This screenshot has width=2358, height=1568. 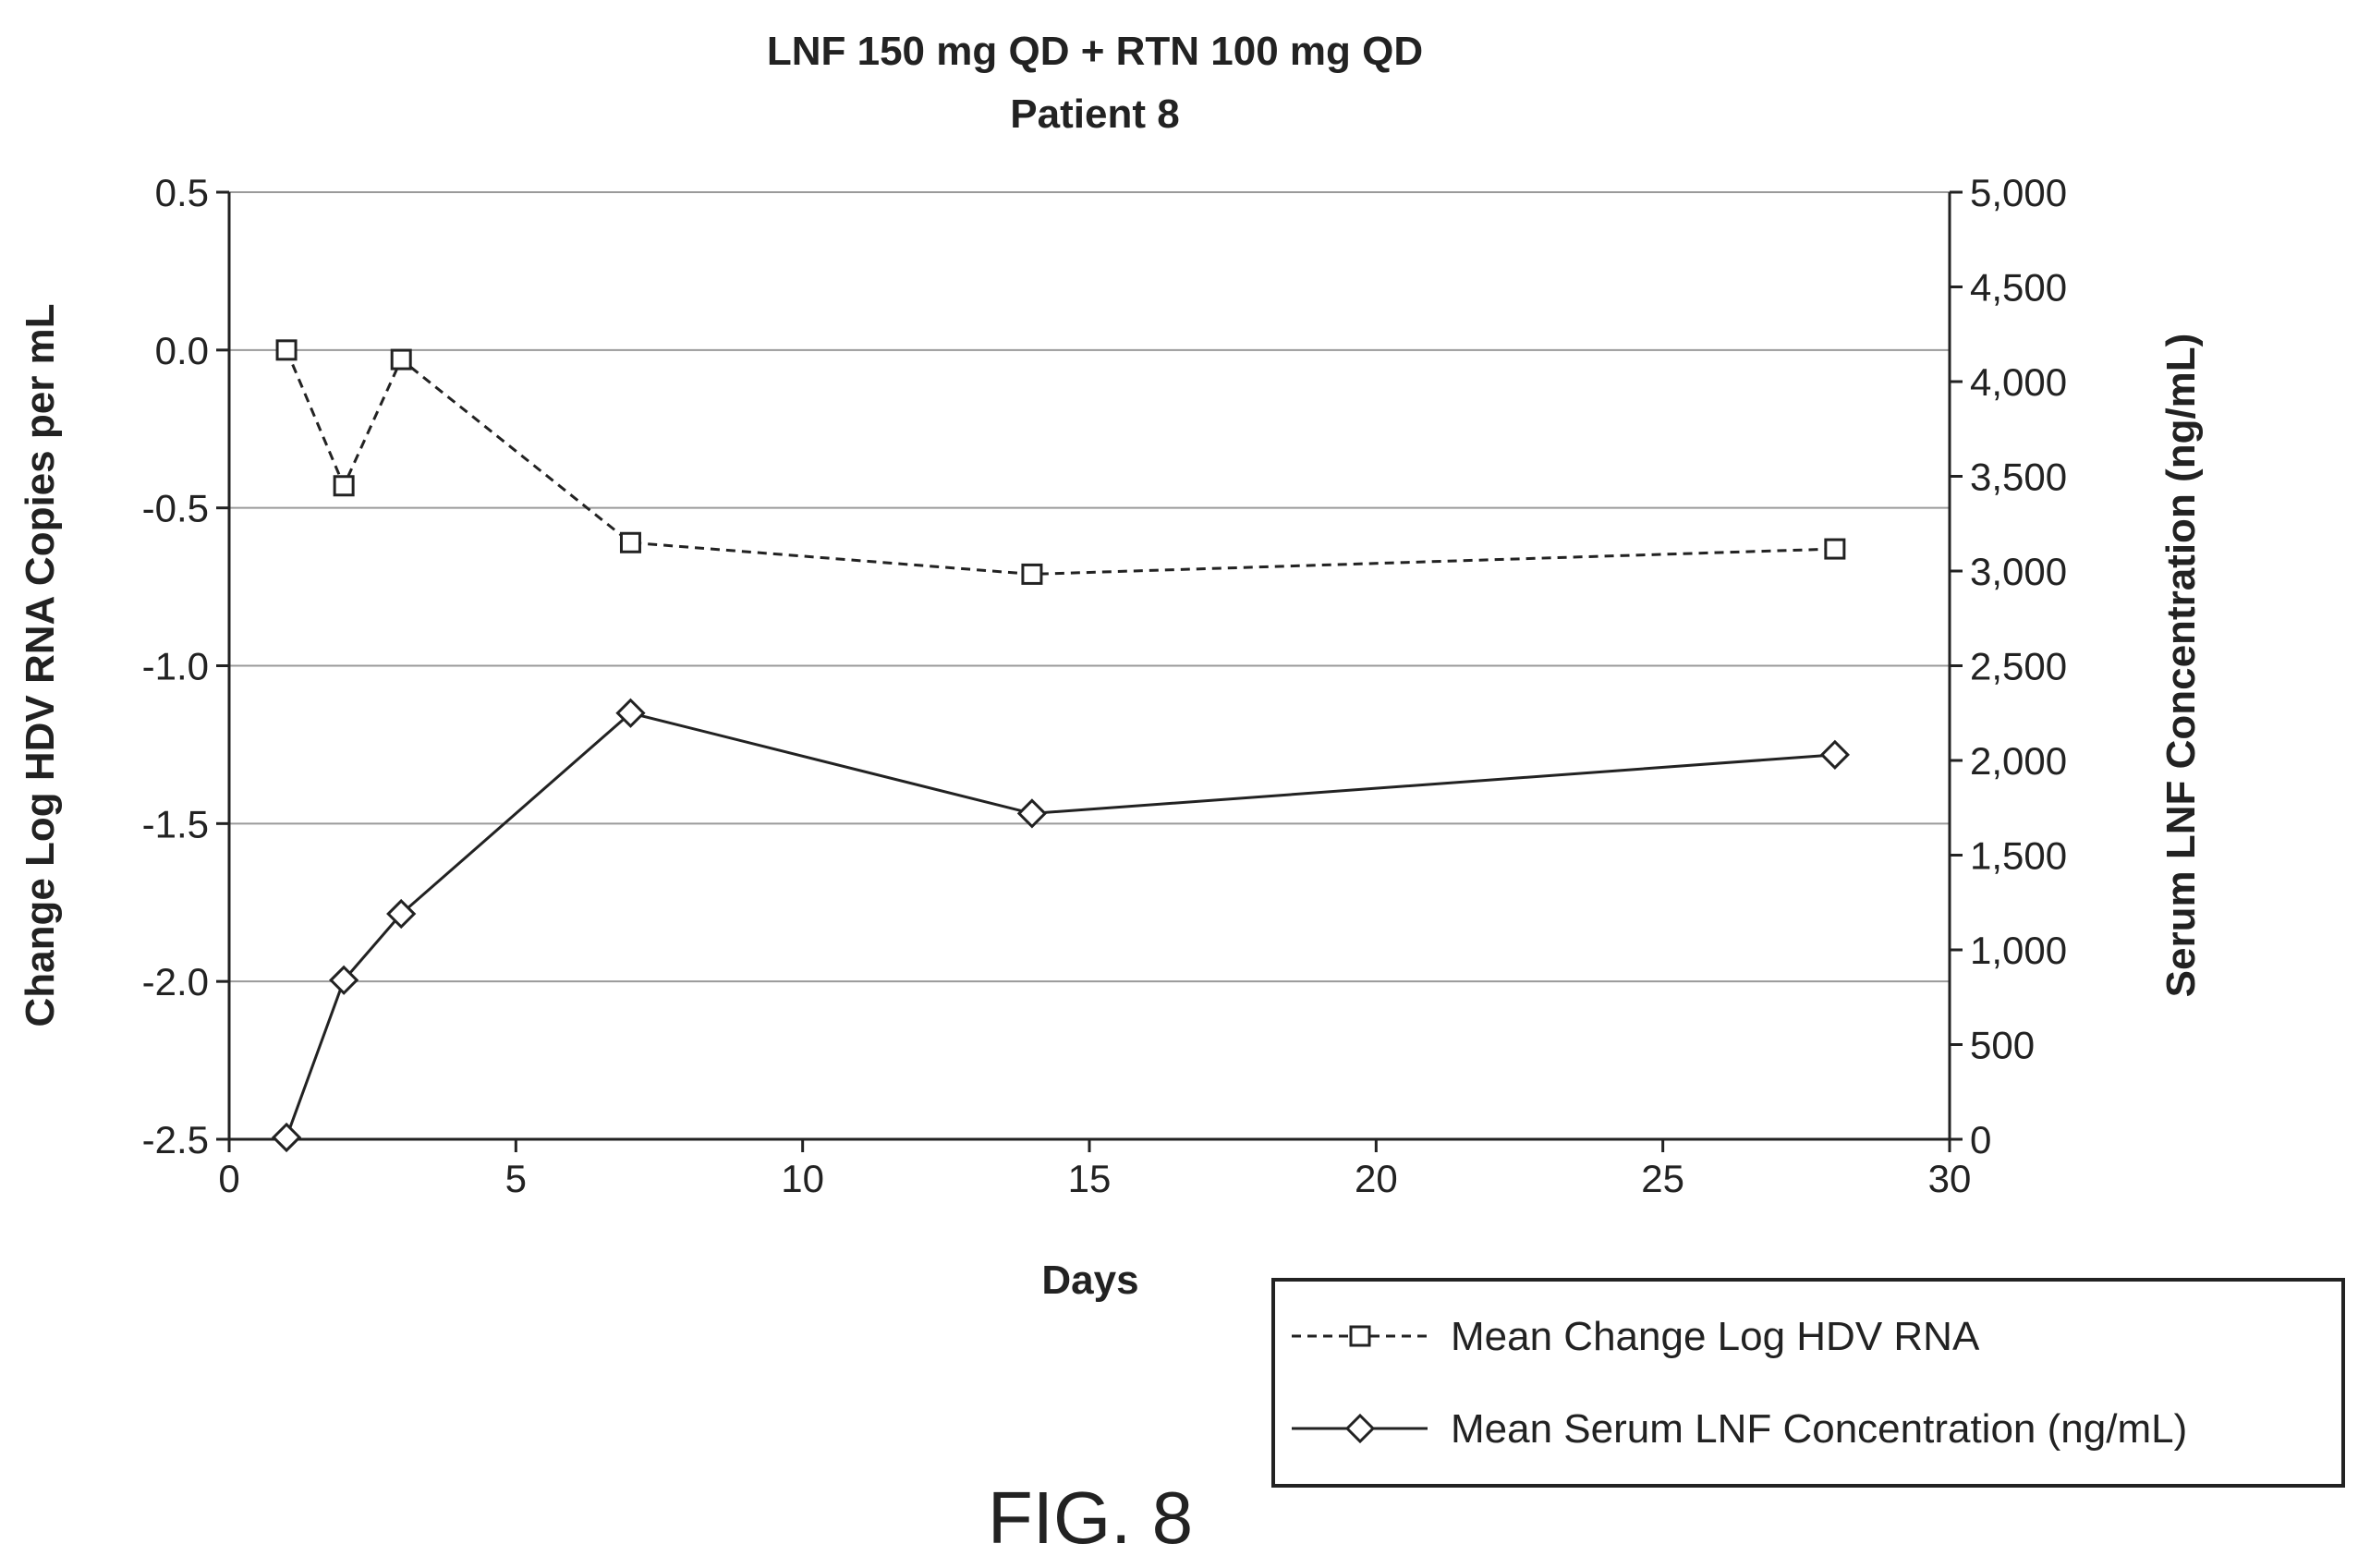 What do you see at coordinates (516, 1178) in the screenshot?
I see `x-tick-label: 5` at bounding box center [516, 1178].